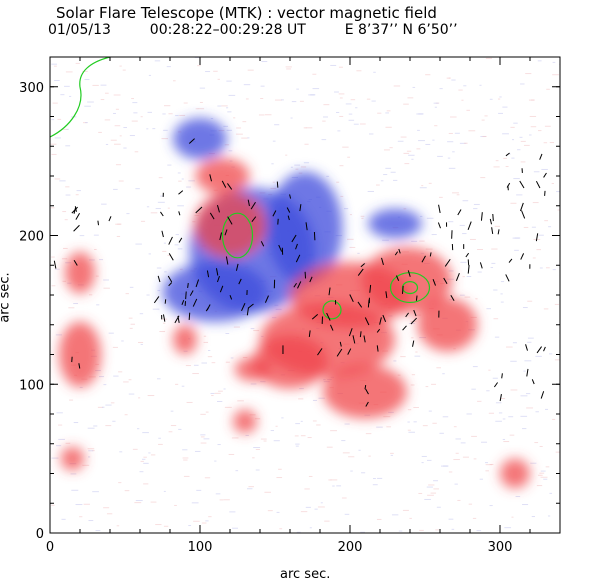 This screenshot has height=585, width=612. I want to click on positive-polarity-region, so click(245, 421).